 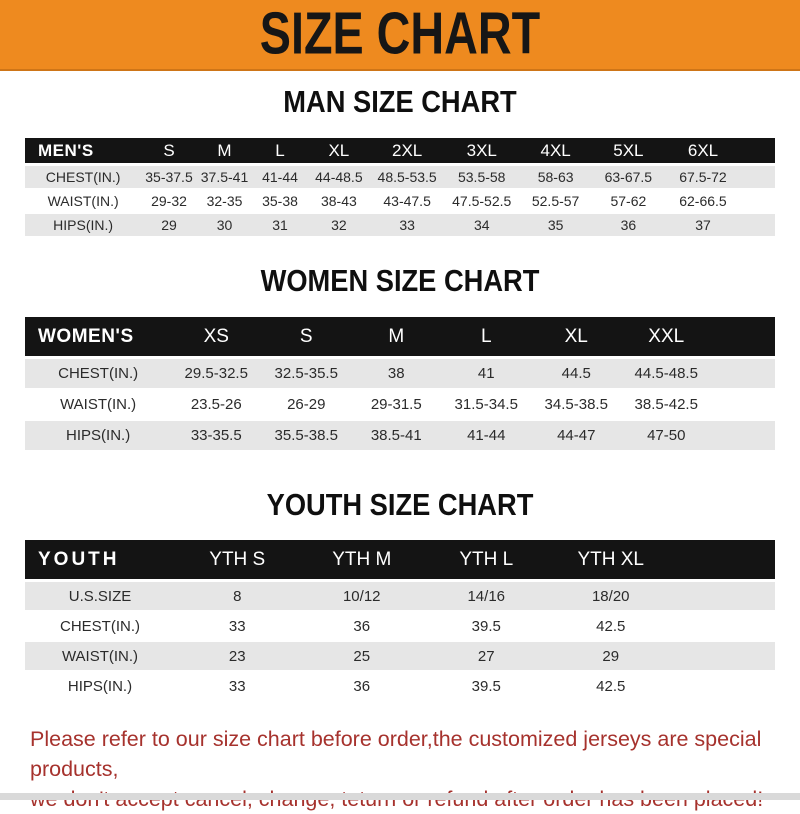 I want to click on size-value-cell: 35, so click(x=555, y=226).